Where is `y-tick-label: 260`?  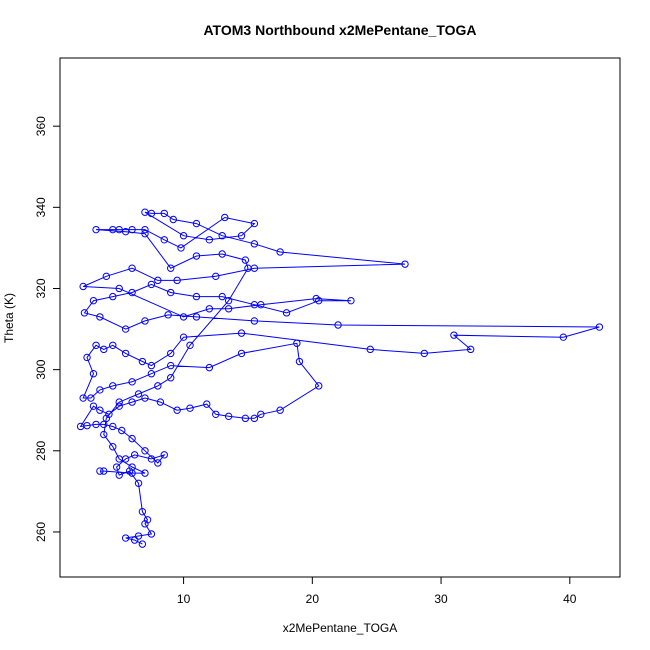
y-tick-label: 260 is located at coordinates (41, 532).